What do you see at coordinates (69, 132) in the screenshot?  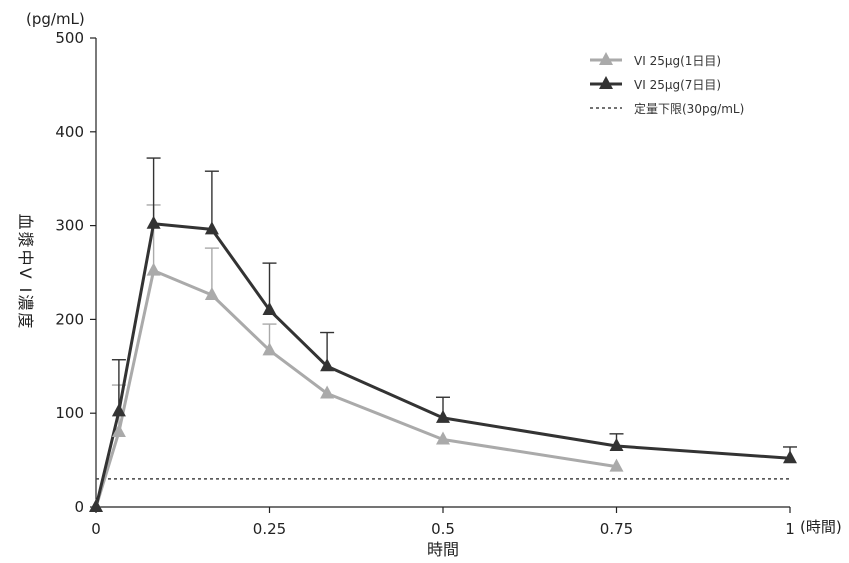 I see `y-tick-label: 400` at bounding box center [69, 132].